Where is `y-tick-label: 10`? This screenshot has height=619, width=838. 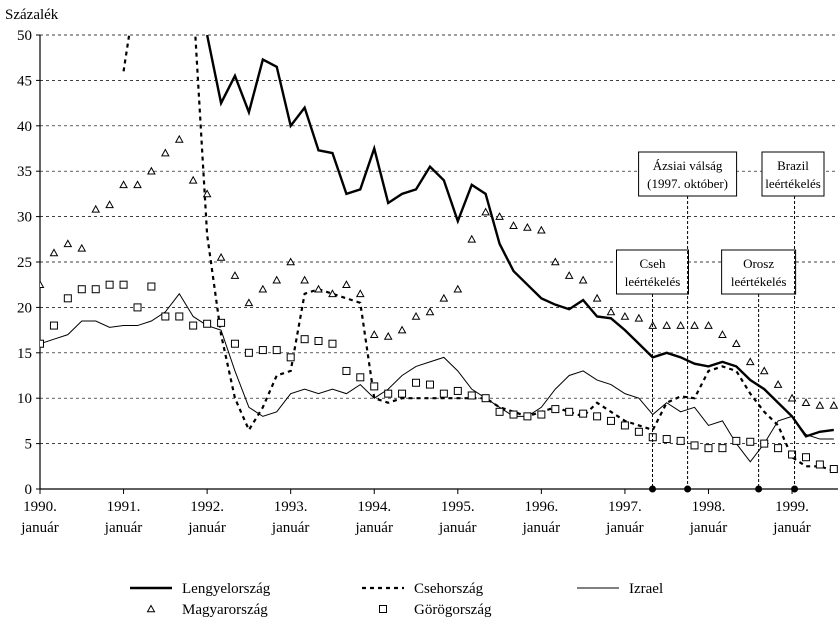
y-tick-label: 10 is located at coordinates (24, 399).